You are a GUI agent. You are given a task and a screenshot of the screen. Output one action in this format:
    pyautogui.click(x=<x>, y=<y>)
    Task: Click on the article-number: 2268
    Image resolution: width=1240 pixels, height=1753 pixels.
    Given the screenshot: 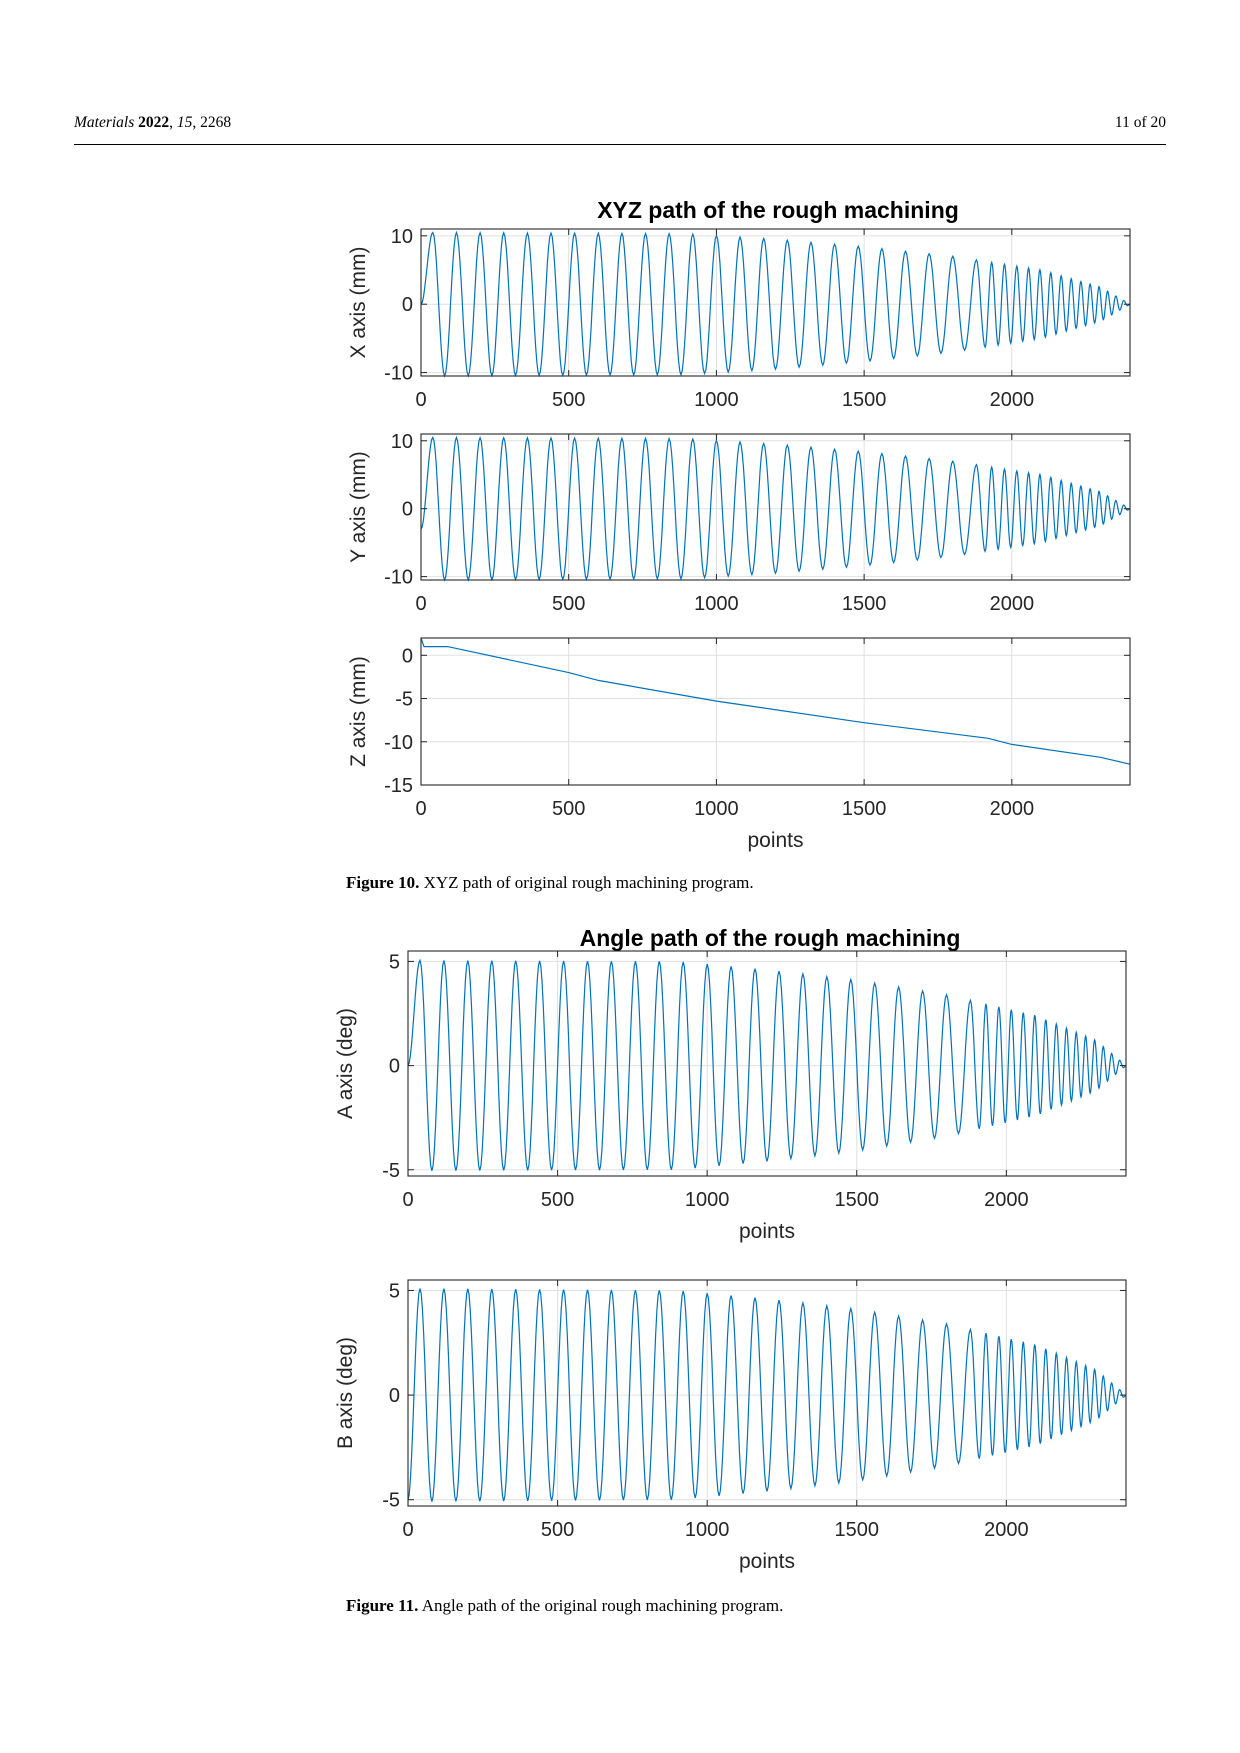 What is the action you would take?
    pyautogui.click(x=216, y=122)
    